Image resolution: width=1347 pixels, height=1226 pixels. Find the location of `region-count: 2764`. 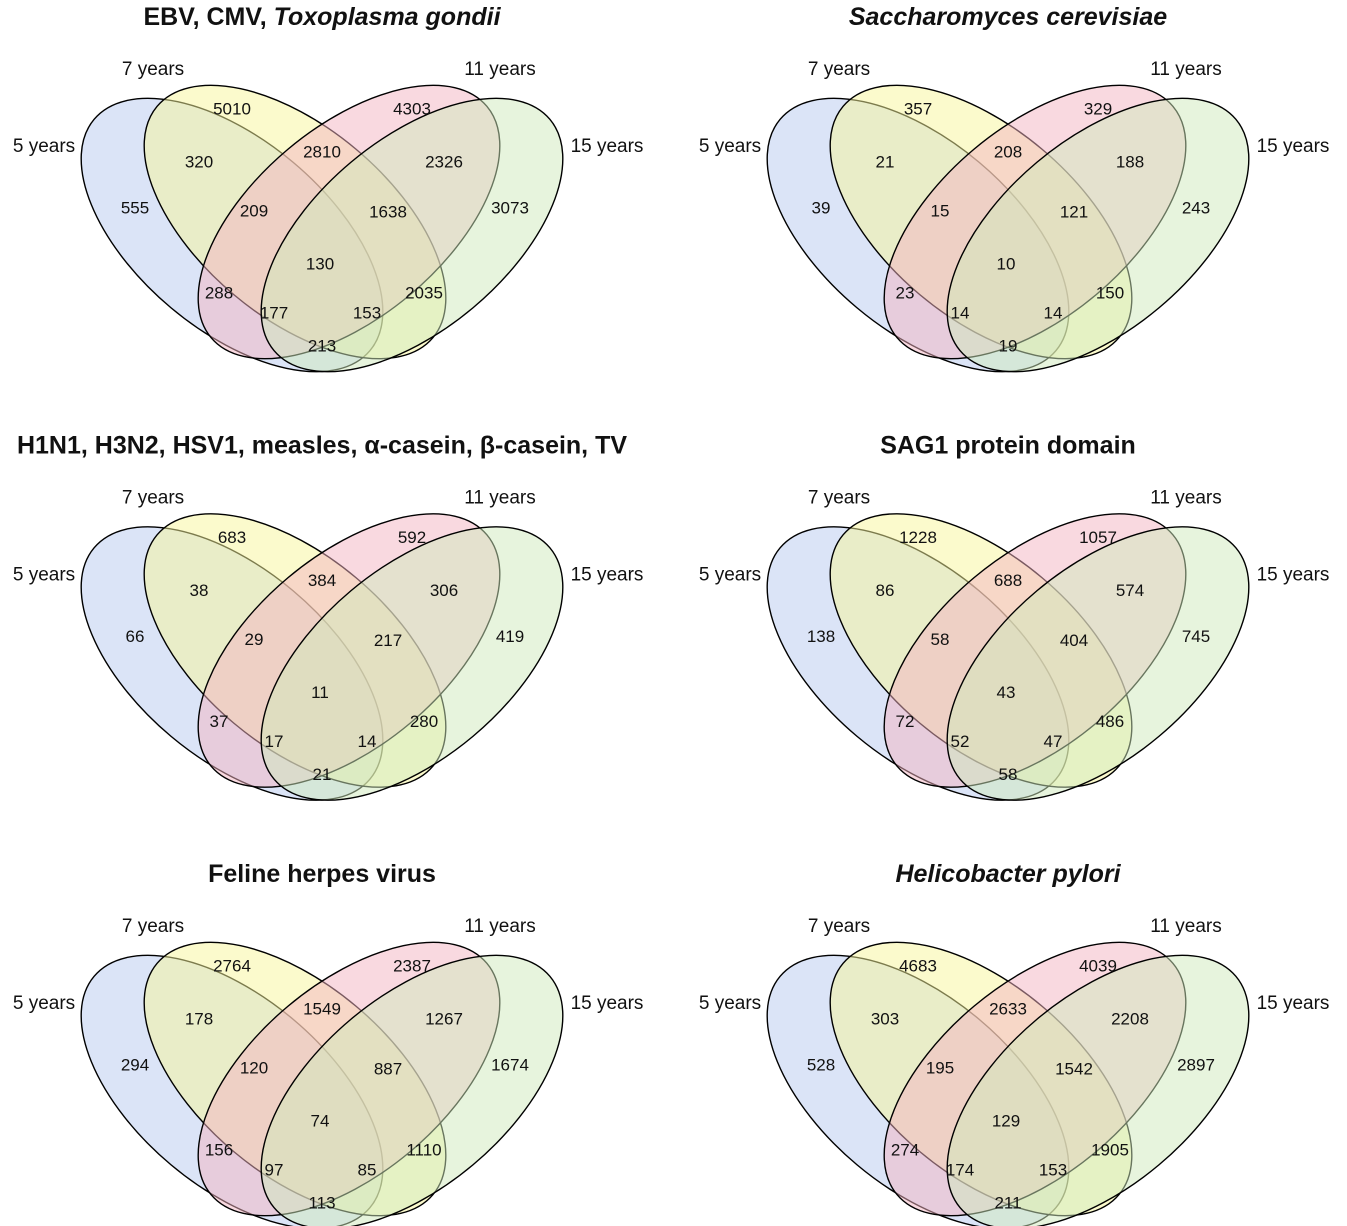

region-count: 2764 is located at coordinates (232, 965).